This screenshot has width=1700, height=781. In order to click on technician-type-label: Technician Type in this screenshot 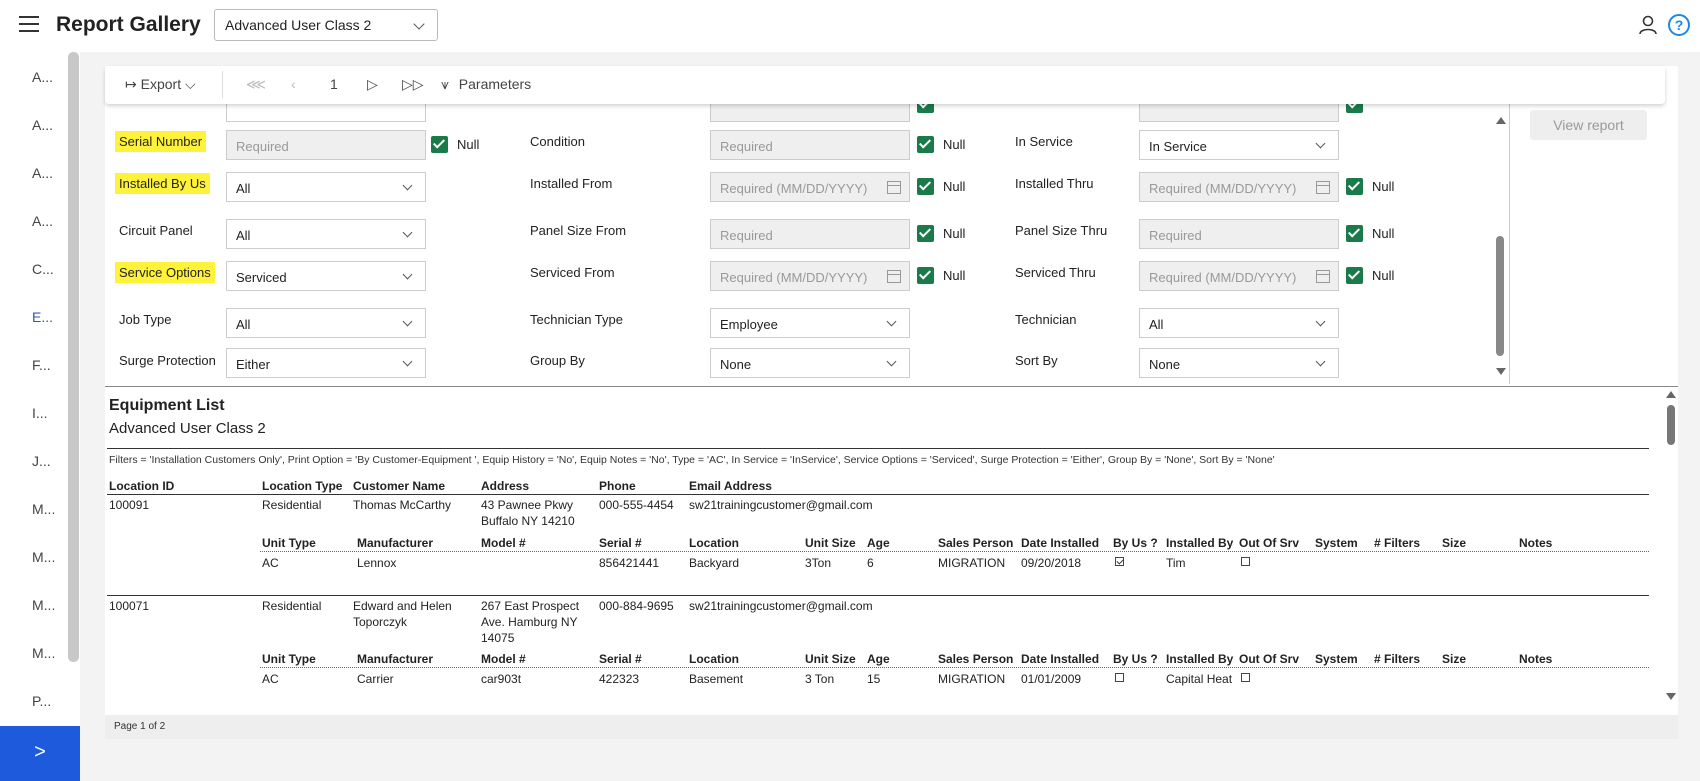, I will do `click(576, 319)`.